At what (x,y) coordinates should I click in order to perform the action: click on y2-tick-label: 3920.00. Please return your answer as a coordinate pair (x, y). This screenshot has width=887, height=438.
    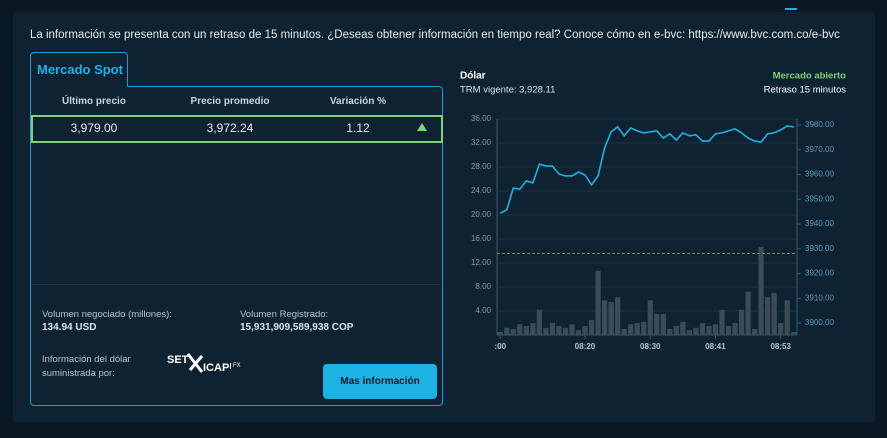
    Looking at the image, I should click on (819, 273).